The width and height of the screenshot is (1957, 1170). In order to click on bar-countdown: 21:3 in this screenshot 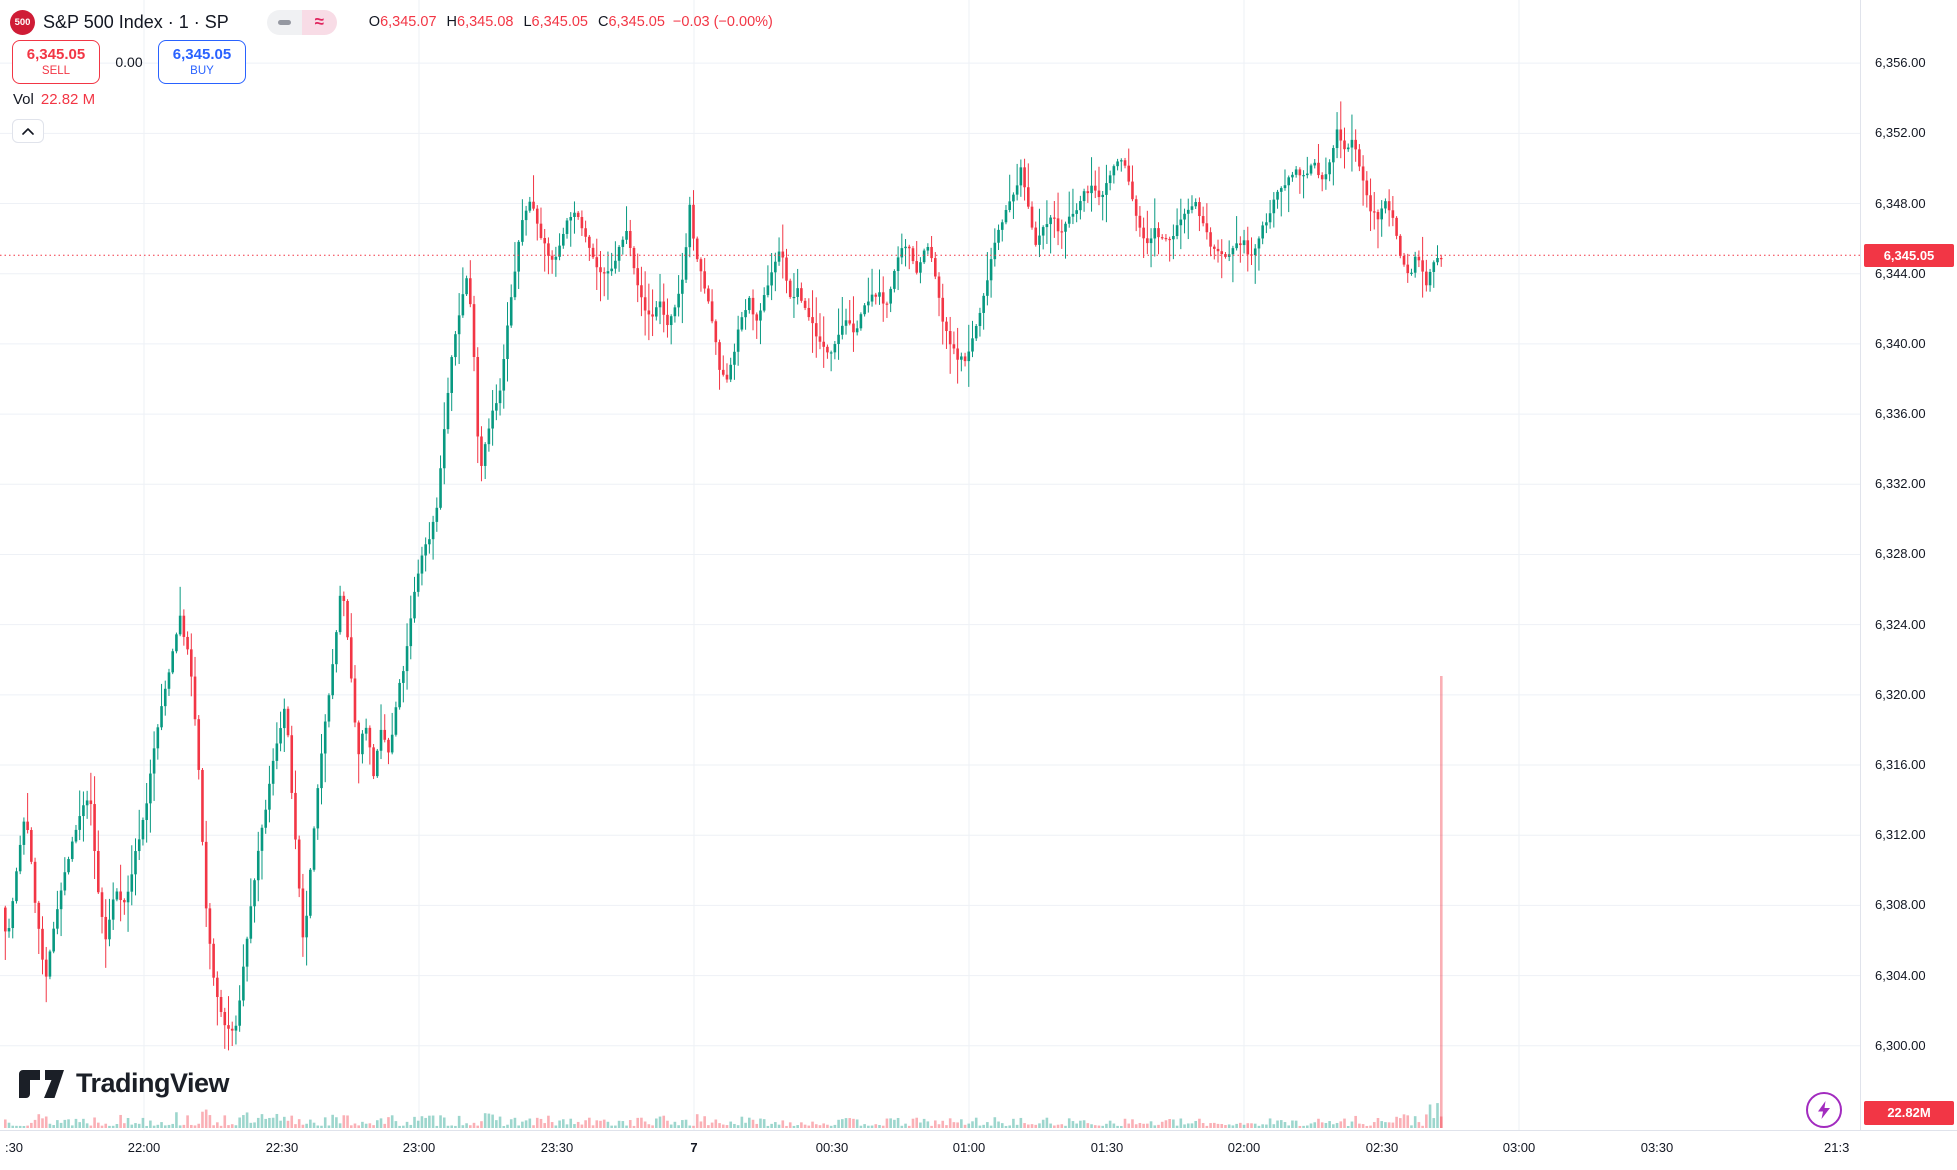, I will do `click(1837, 1147)`.